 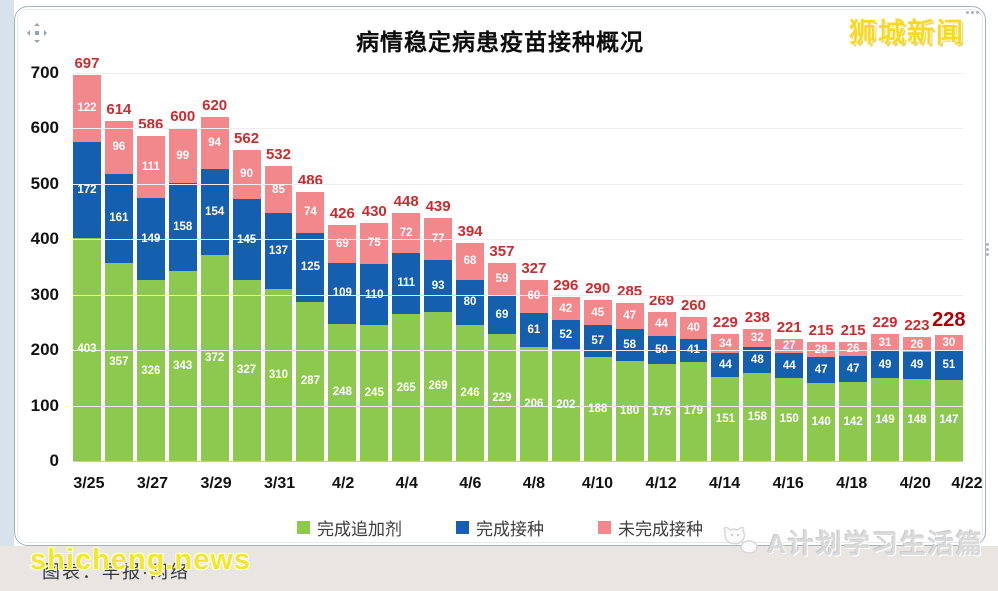 What do you see at coordinates (280, 483) in the screenshot?
I see `x-tick-label: 3/31` at bounding box center [280, 483].